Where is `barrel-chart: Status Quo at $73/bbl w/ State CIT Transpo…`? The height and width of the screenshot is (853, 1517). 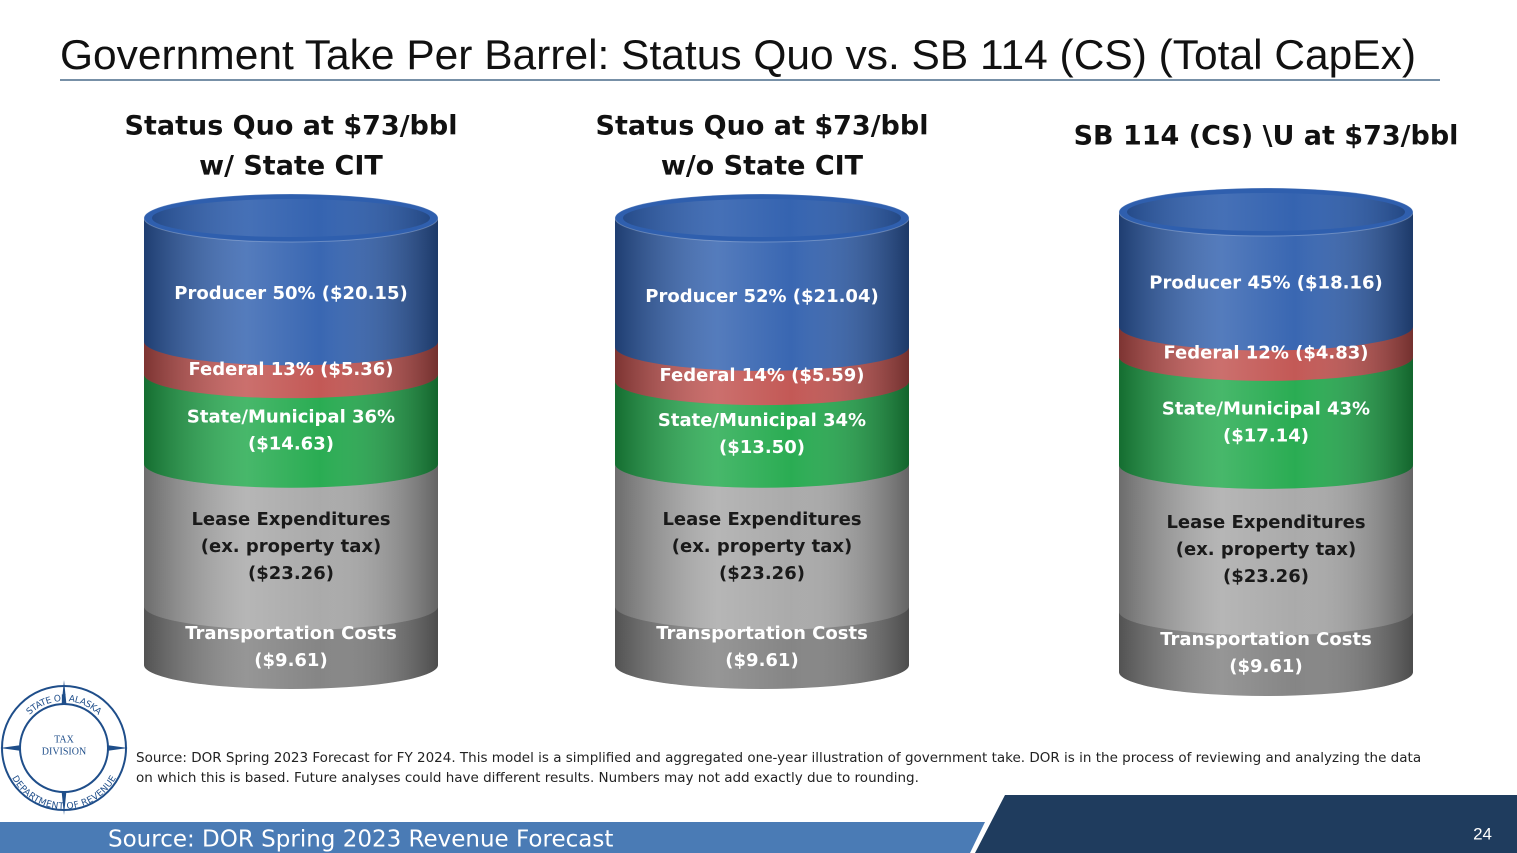
barrel-chart: Status Quo at $73/bbl w/ State CIT Transpo… is located at coordinates (291, 400).